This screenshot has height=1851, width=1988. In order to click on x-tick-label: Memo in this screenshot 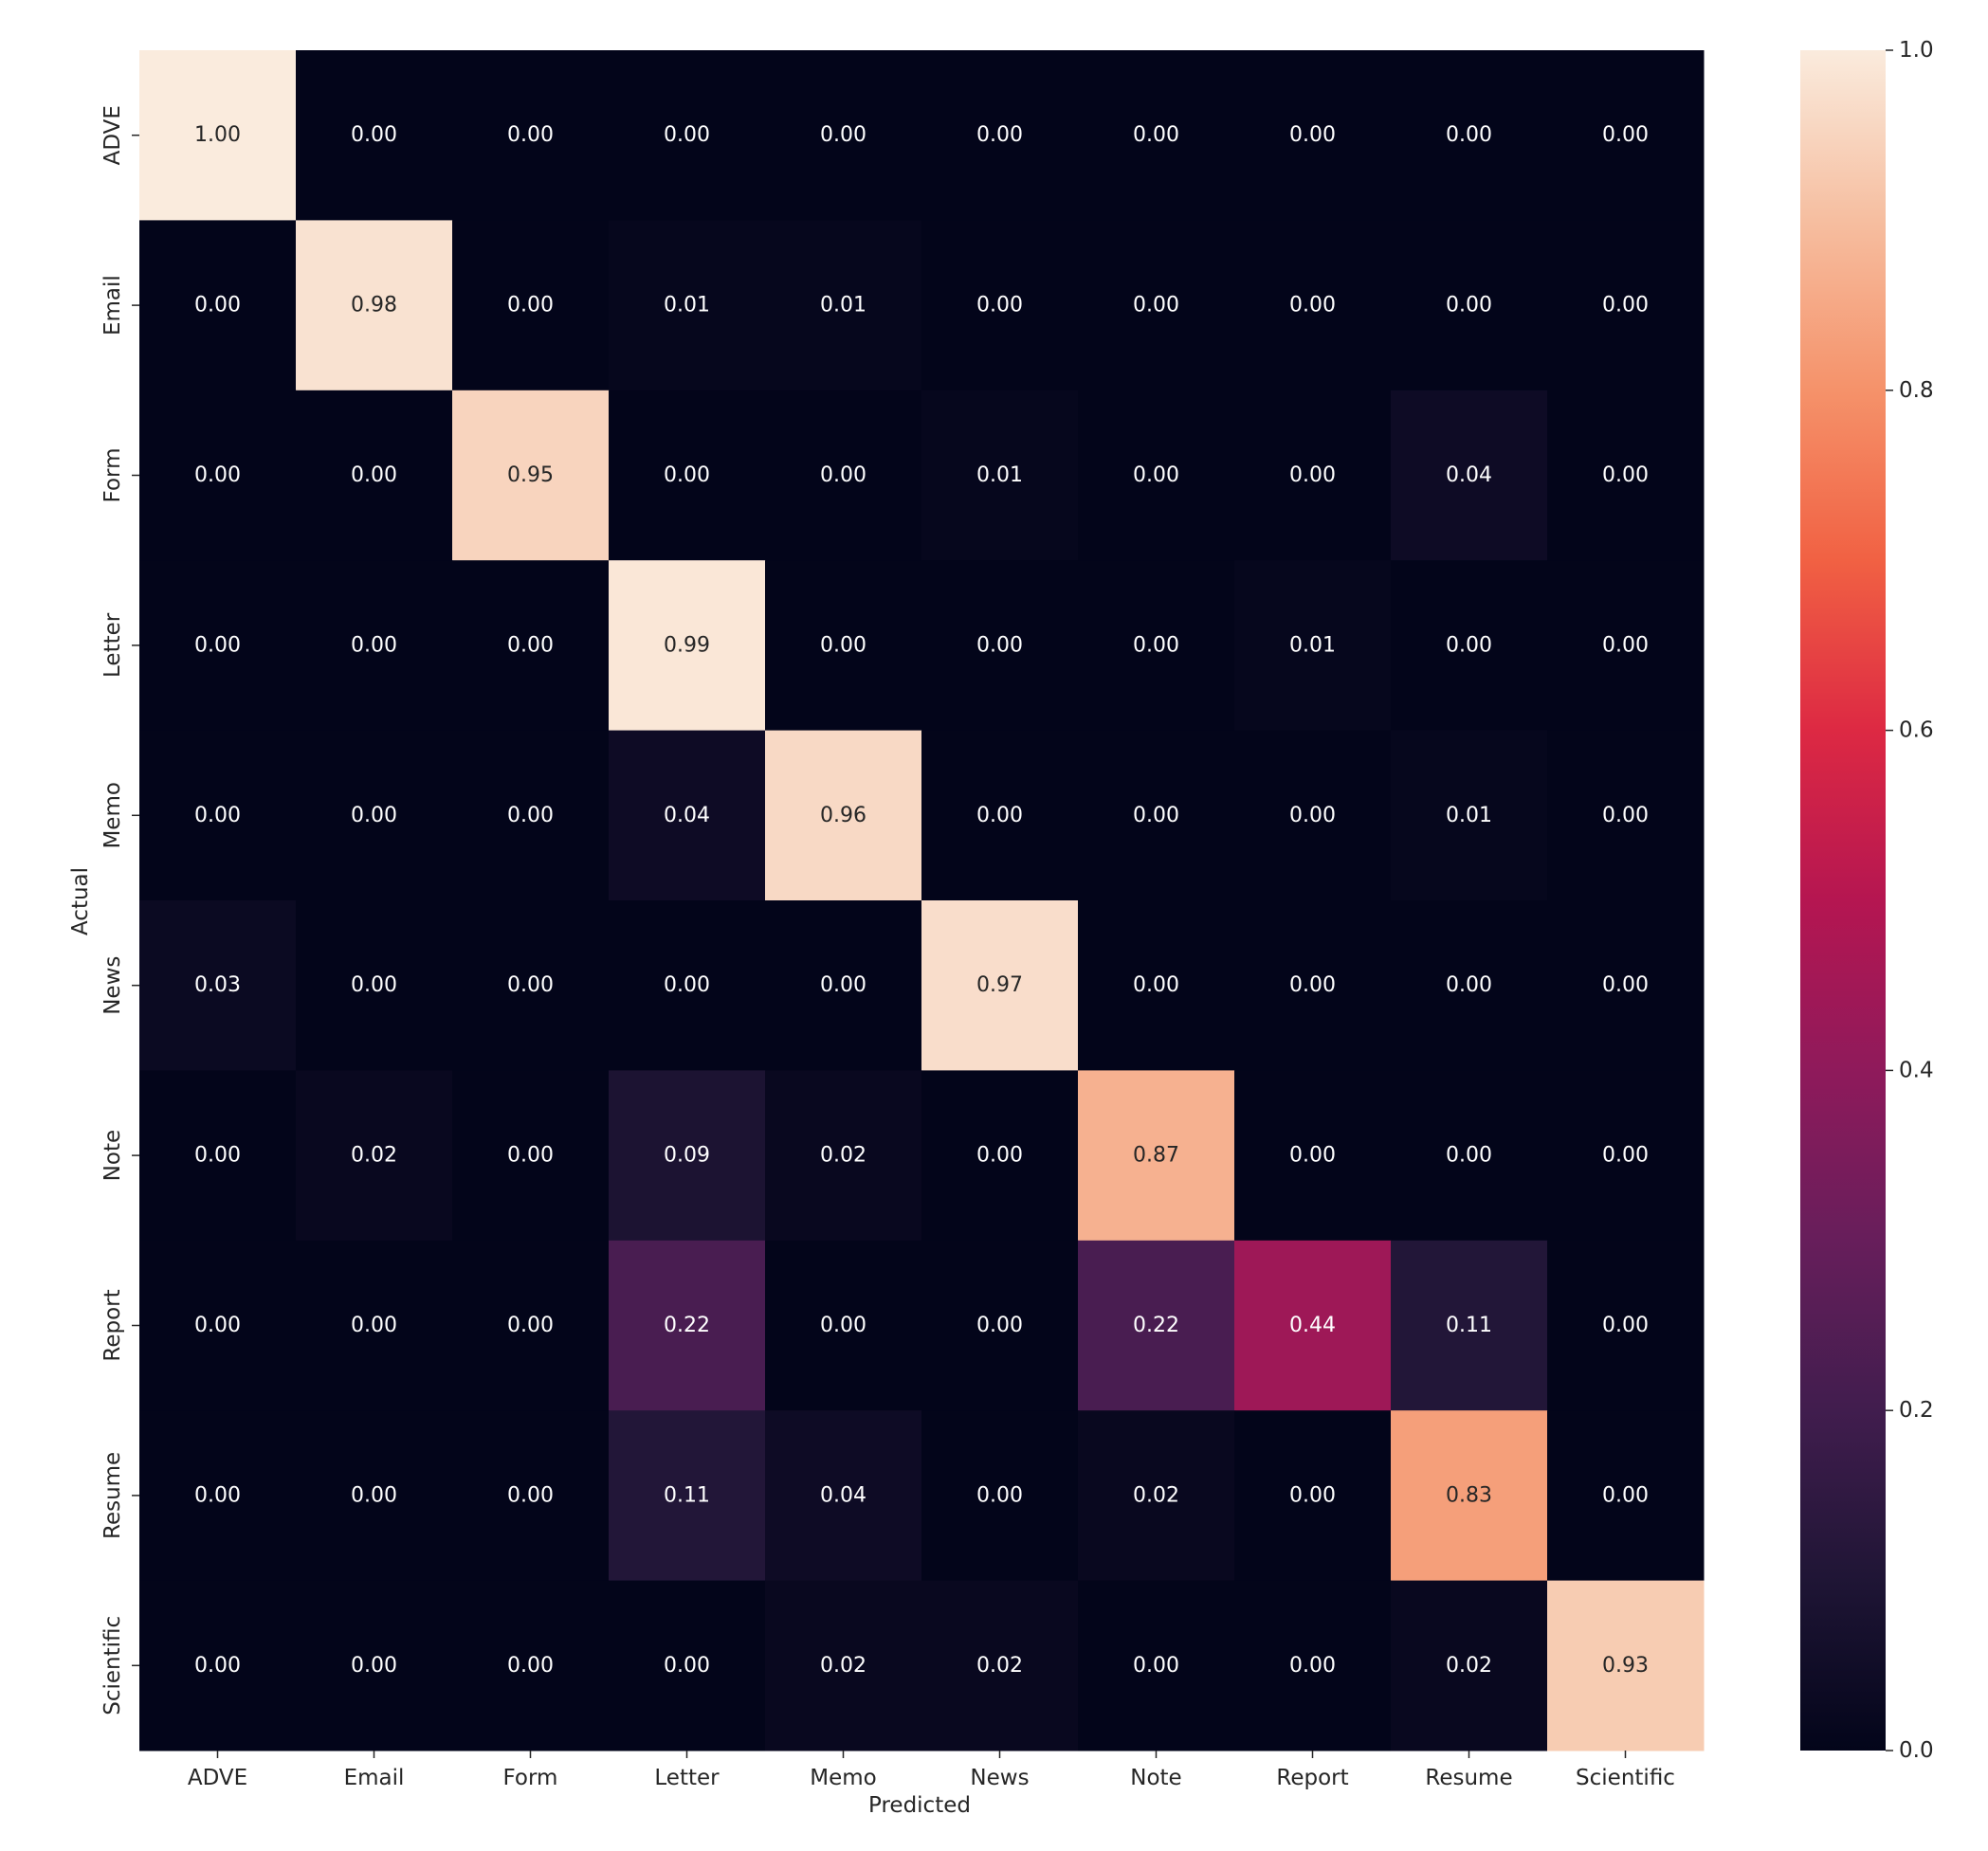, I will do `click(843, 1778)`.